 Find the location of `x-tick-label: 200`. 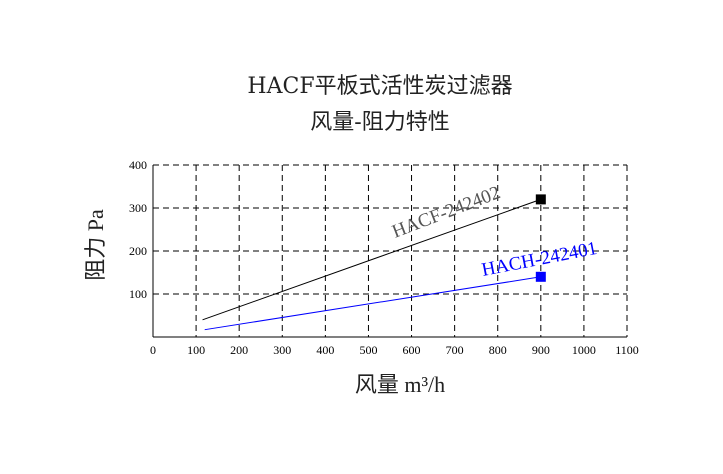

x-tick-label: 200 is located at coordinates (239, 350).